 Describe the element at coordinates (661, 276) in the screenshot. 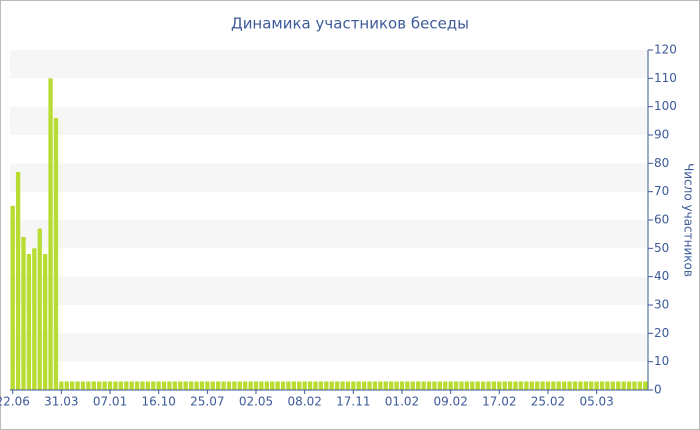

I see `y-tick-label: 40` at that location.